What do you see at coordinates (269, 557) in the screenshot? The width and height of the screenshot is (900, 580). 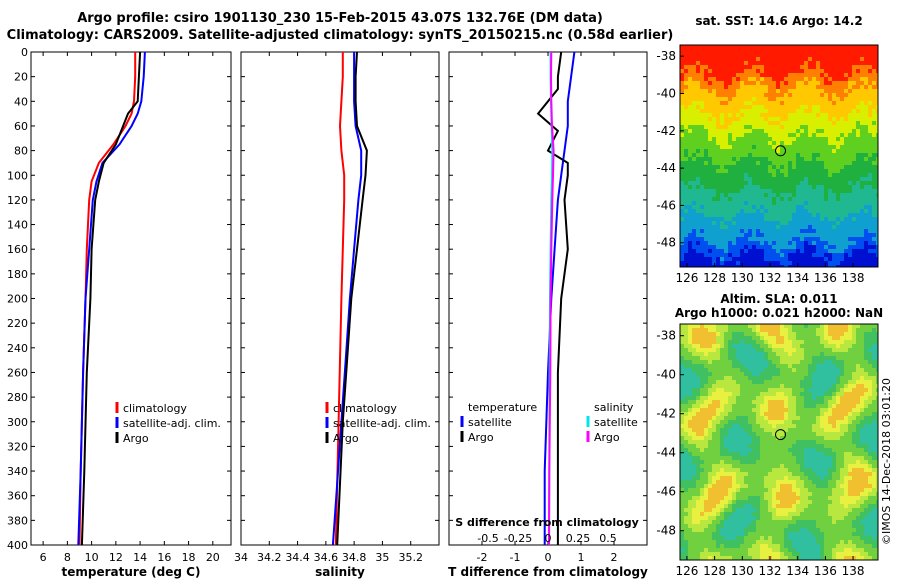 I see `x-tick-label: 34.2` at bounding box center [269, 557].